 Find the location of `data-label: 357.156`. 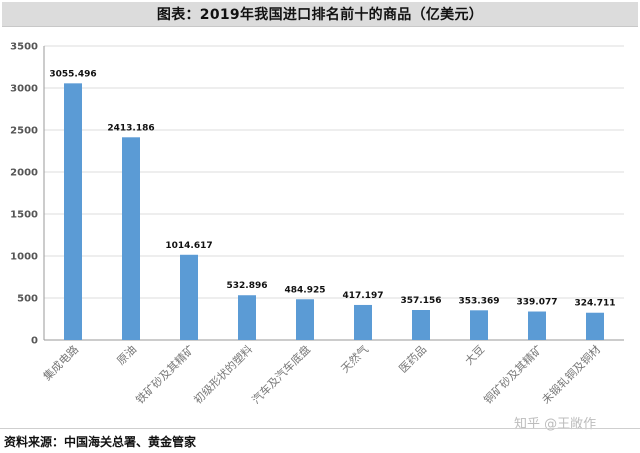

data-label: 357.156 is located at coordinates (421, 301).